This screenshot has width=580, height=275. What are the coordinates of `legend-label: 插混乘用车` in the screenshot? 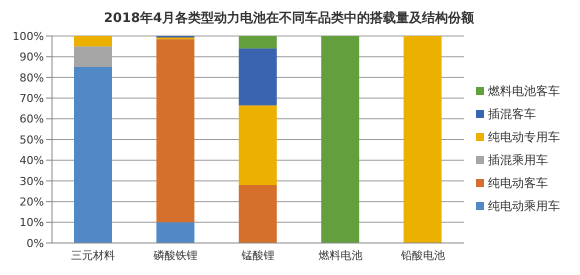 It's located at (518, 160).